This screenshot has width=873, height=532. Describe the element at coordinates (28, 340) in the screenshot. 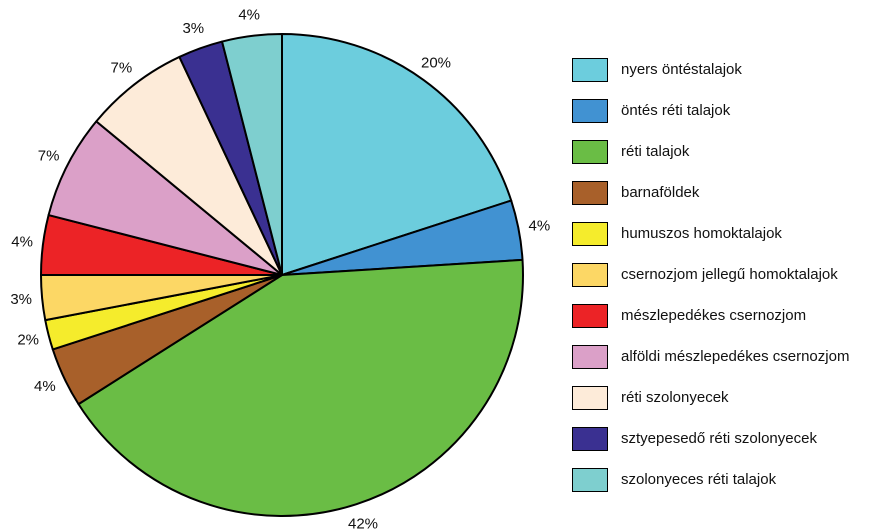

I see `slice-percent-label: 2%` at that location.